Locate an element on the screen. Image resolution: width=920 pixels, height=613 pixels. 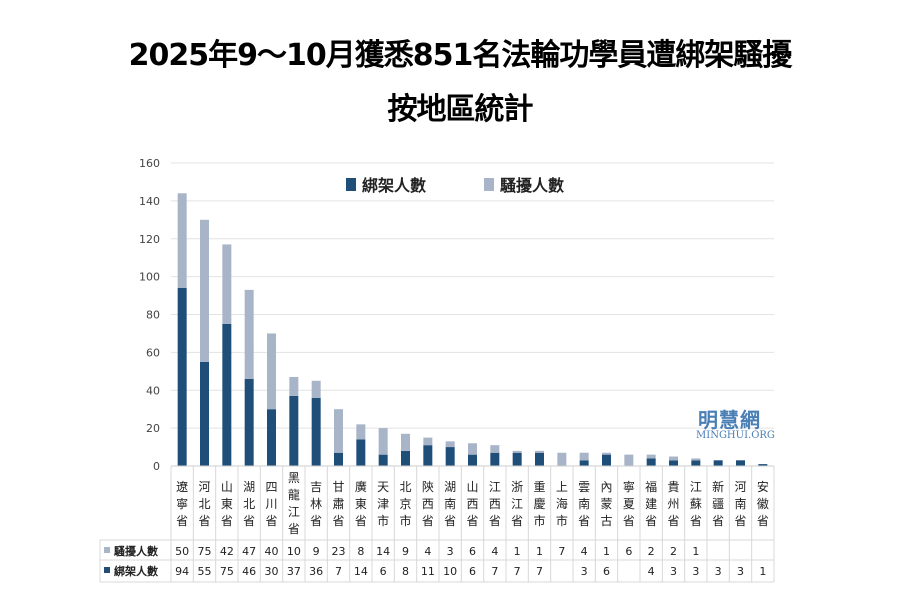
category-label-char: 西 is located at coordinates (472, 504).